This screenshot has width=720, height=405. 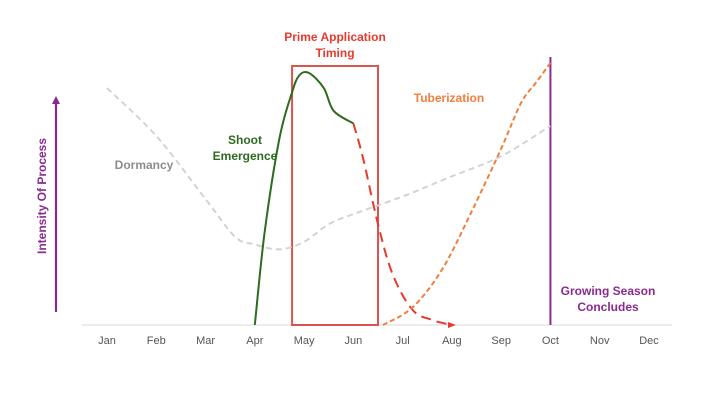 I want to click on x-tick-label: Sep, so click(x=501, y=341).